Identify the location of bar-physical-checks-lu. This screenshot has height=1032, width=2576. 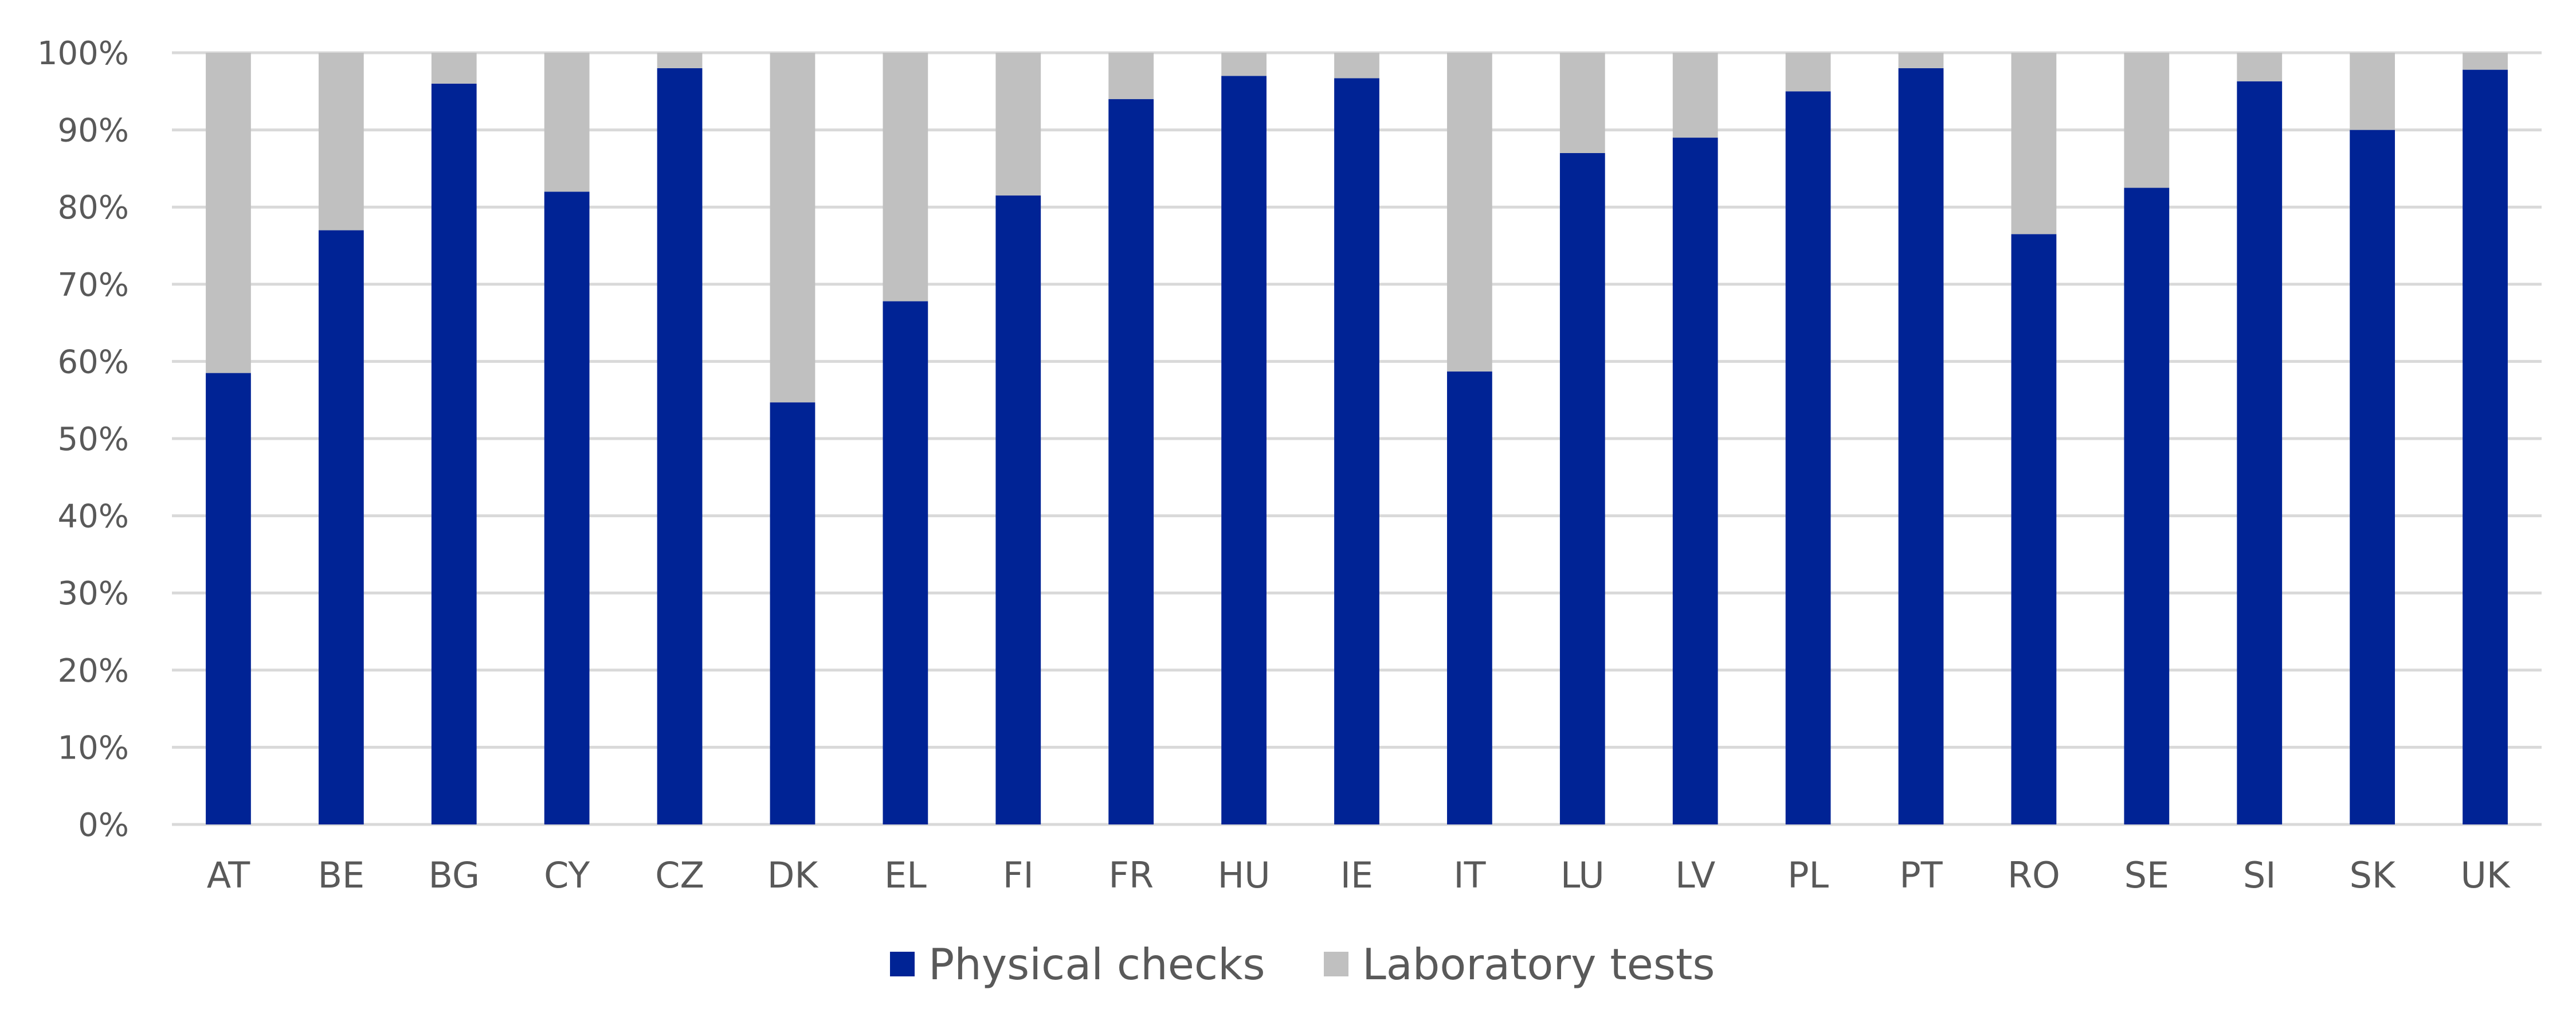
(1582, 489).